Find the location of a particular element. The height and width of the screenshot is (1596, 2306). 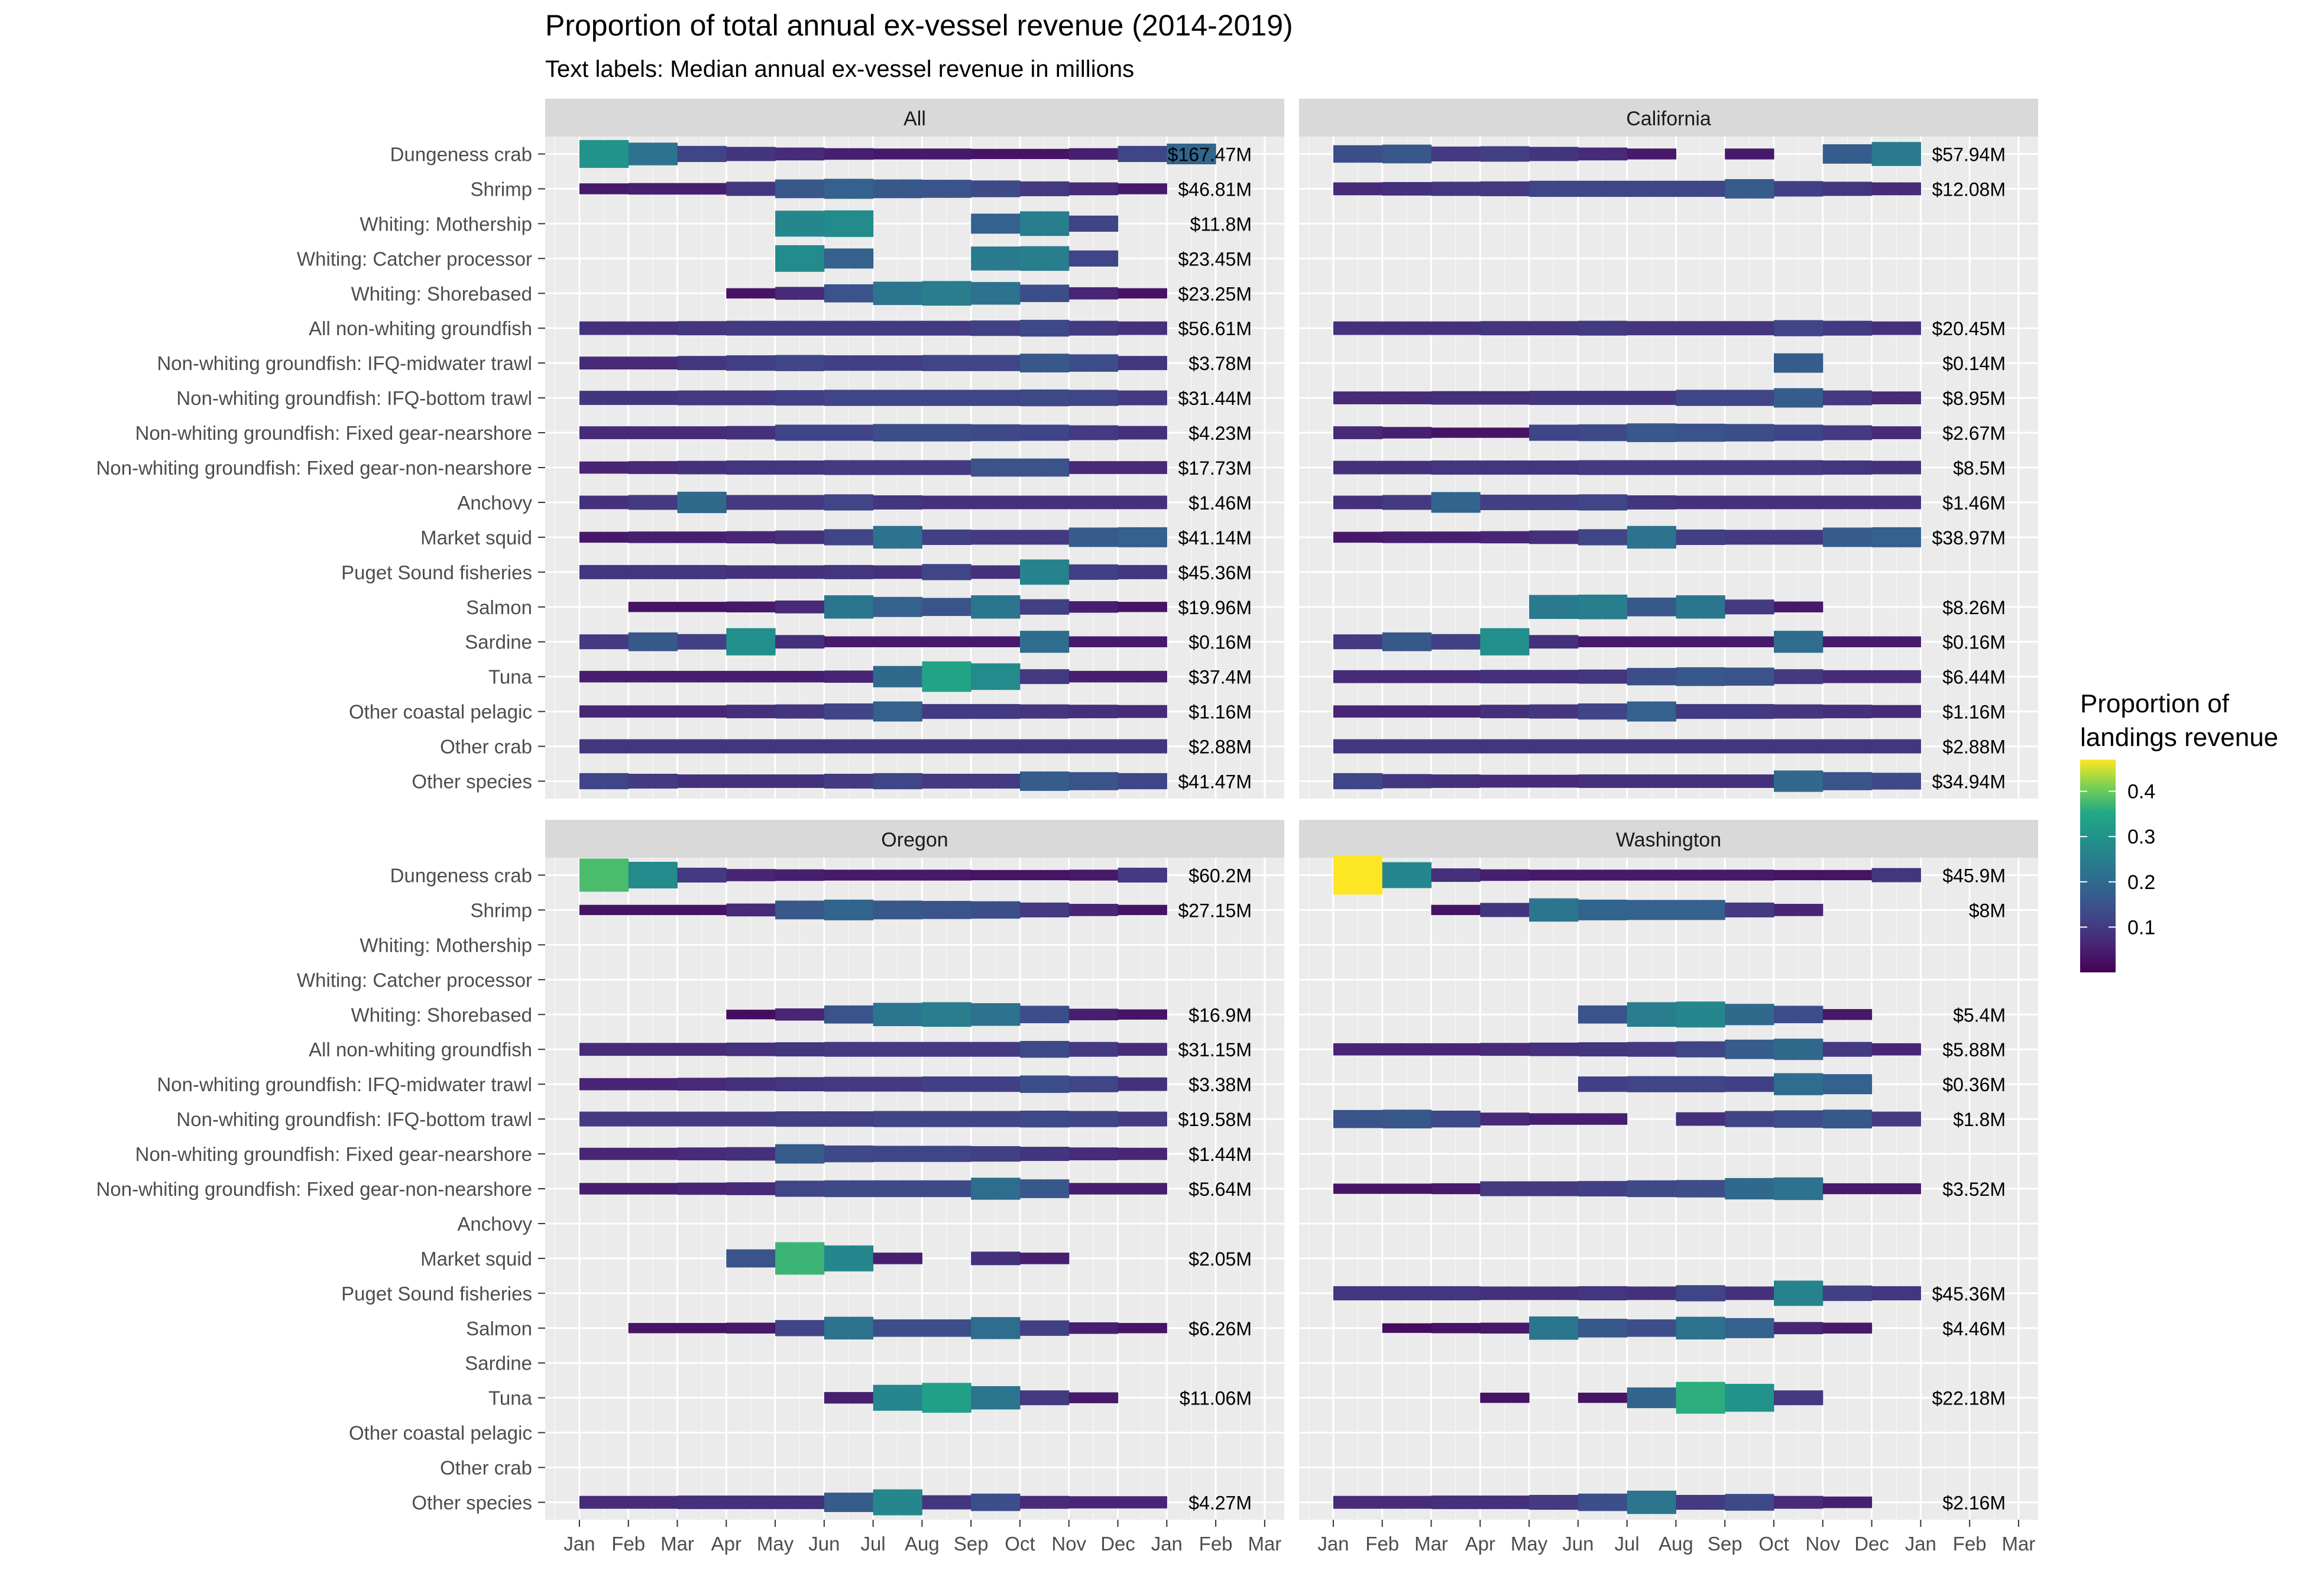

tile-washington-salmon-m8 is located at coordinates (1700, 1328).